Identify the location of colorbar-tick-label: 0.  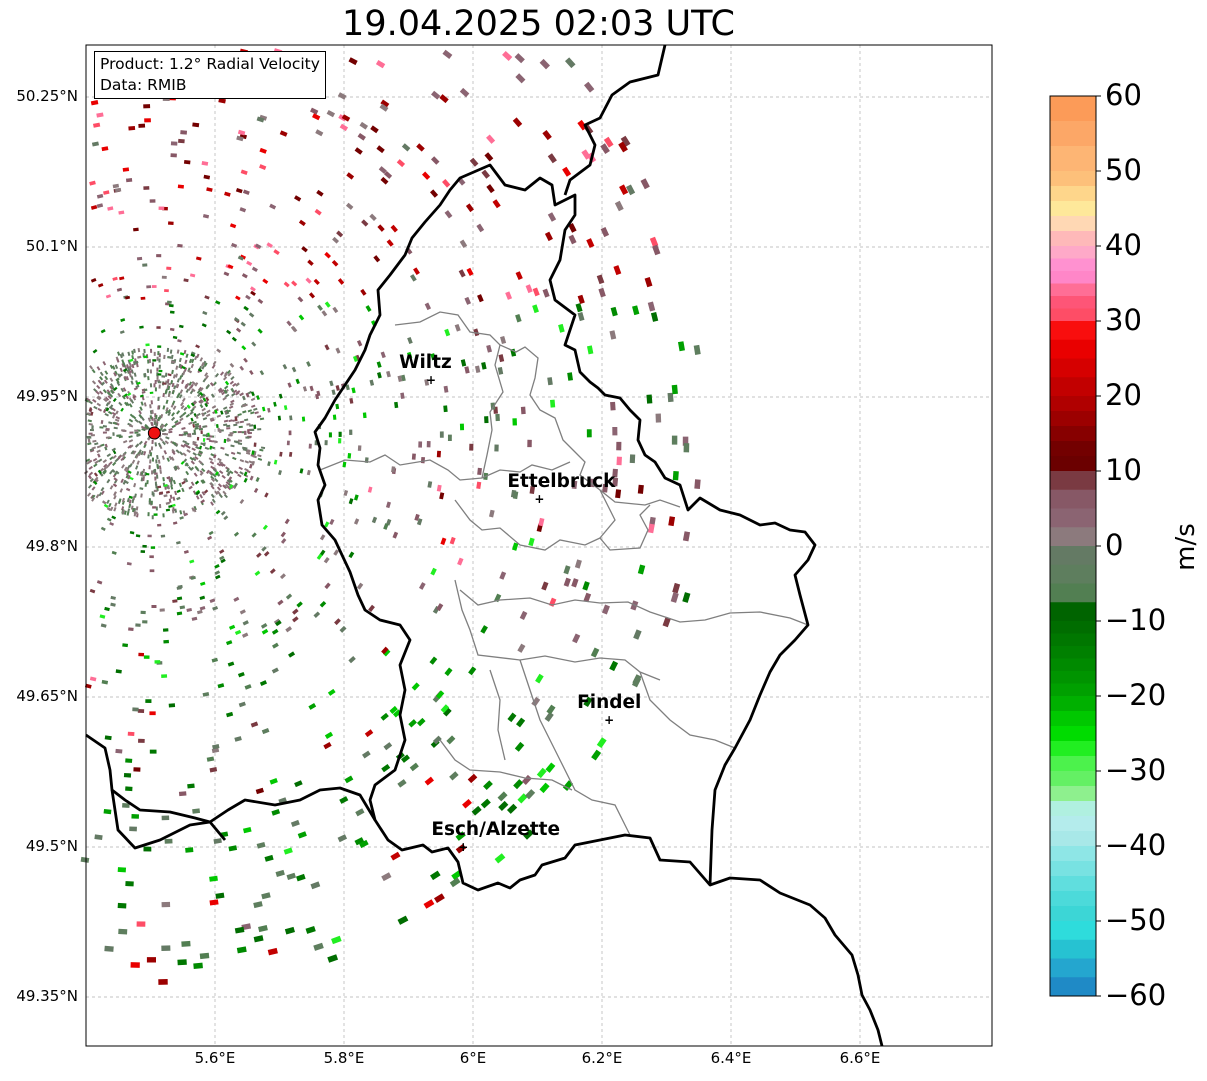
(1114, 545).